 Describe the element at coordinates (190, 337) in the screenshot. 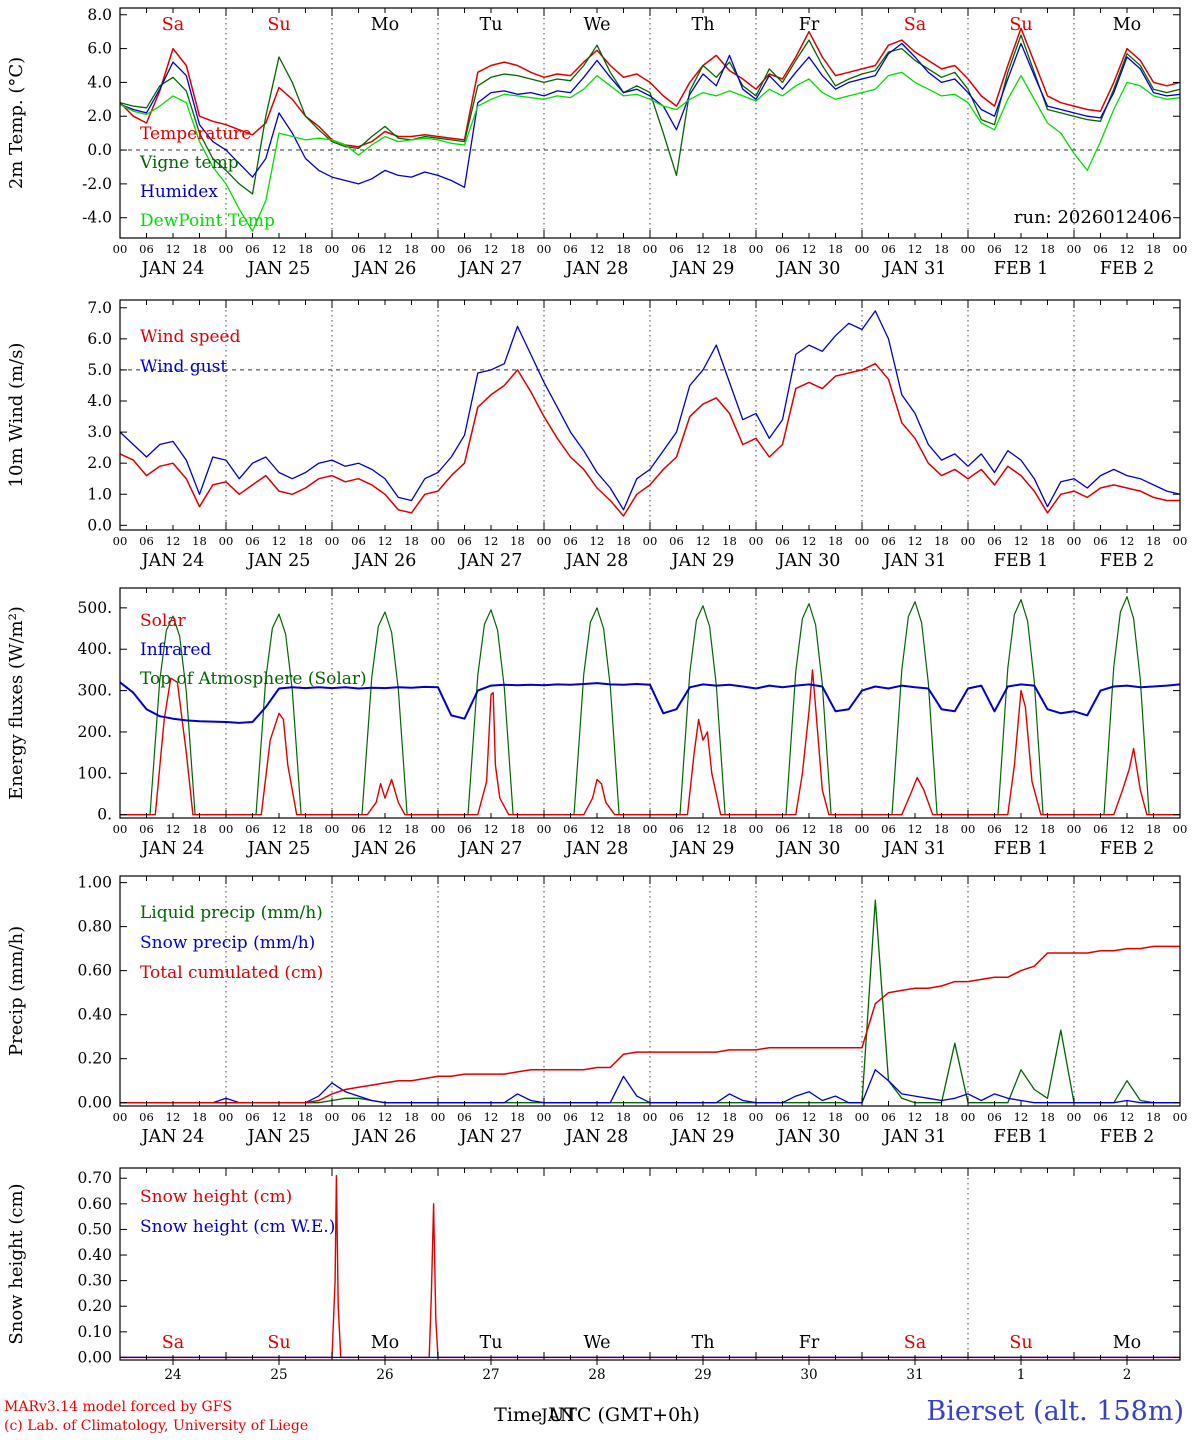

I see `svg-text: Wind speed` at that location.